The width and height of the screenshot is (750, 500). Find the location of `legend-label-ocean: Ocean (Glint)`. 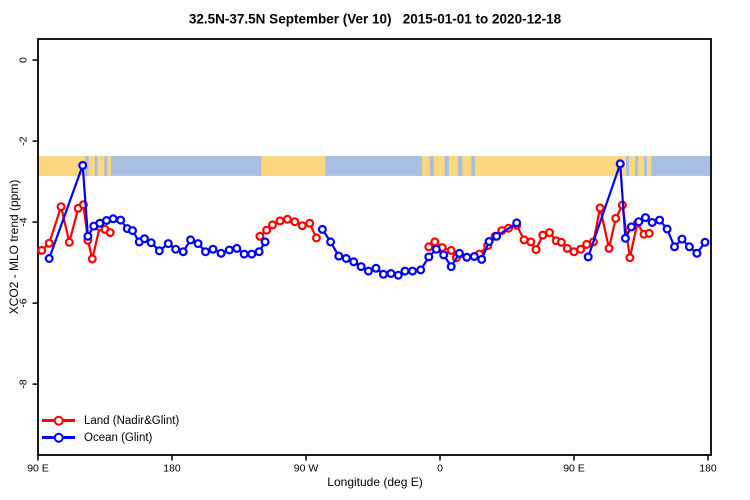

legend-label-ocean: Ocean (Glint) is located at coordinates (118, 437).